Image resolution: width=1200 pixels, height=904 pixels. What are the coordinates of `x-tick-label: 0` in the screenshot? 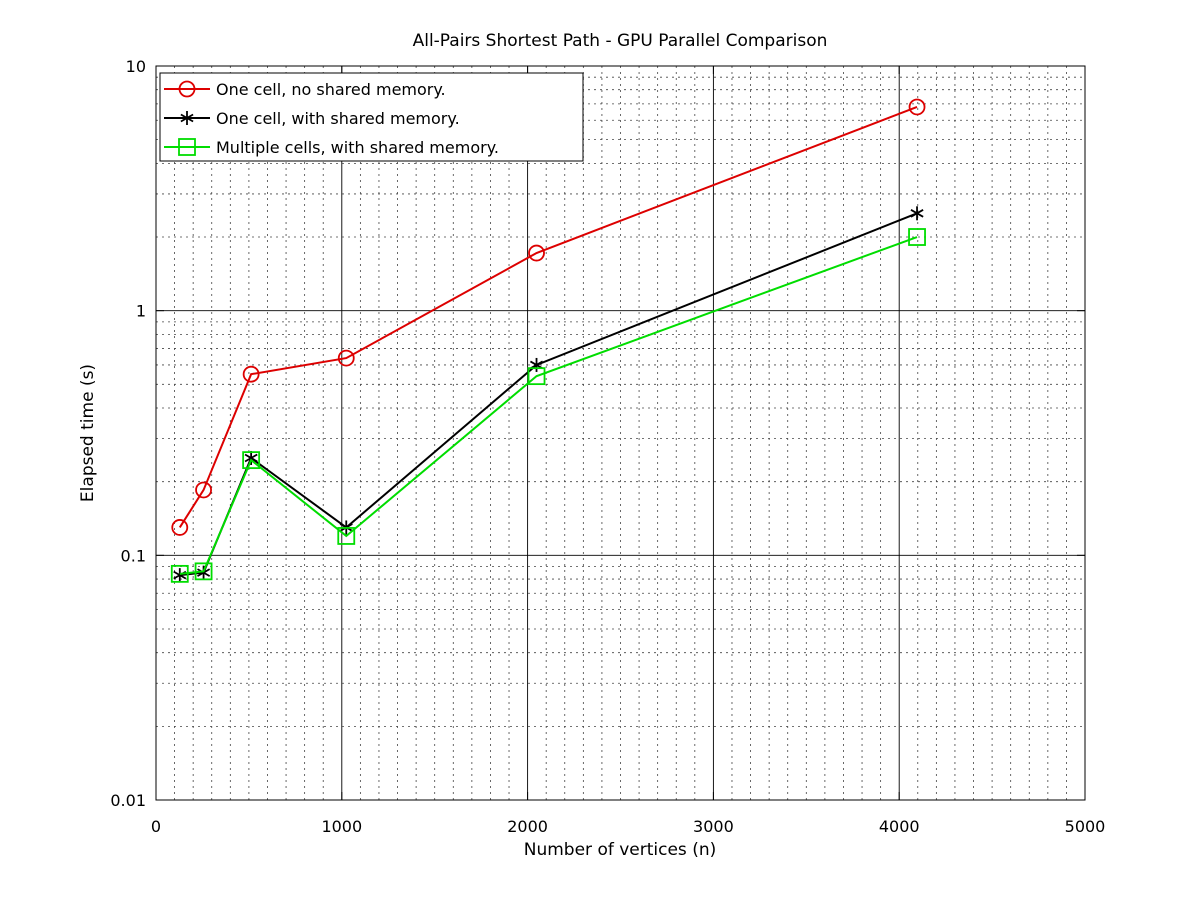 It's located at (156, 826).